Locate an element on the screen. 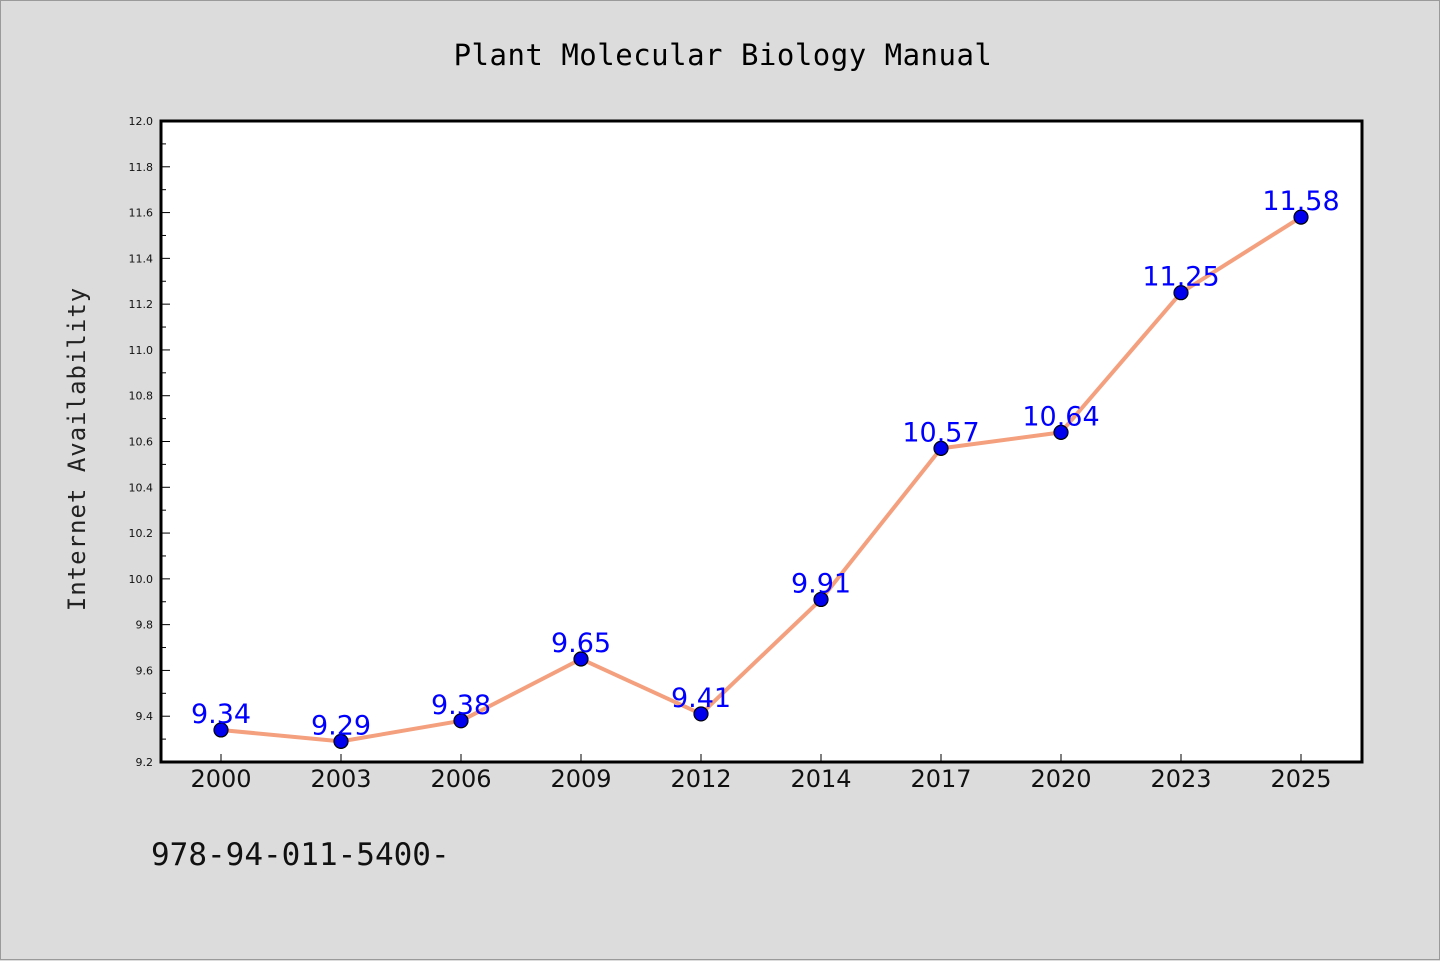  x-tick-label: 2020 is located at coordinates (1060, 779).